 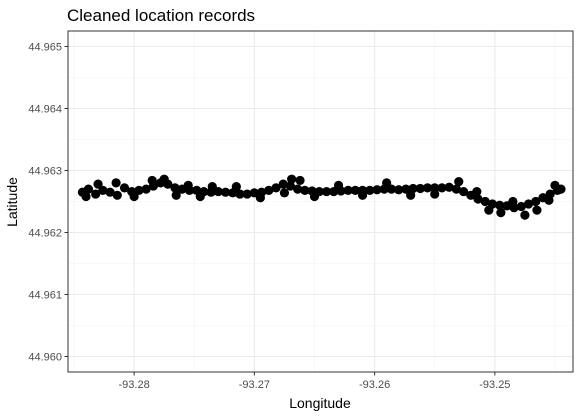 What do you see at coordinates (45, 358) in the screenshot?
I see `y-tick-label: 44.960` at bounding box center [45, 358].